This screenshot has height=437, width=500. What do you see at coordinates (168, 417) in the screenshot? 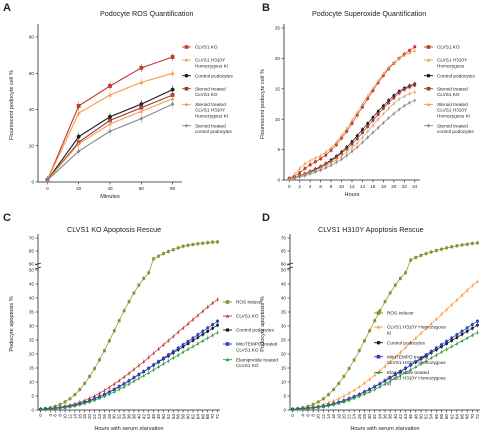
I see `x-tick-label: 52` at bounding box center [168, 417].